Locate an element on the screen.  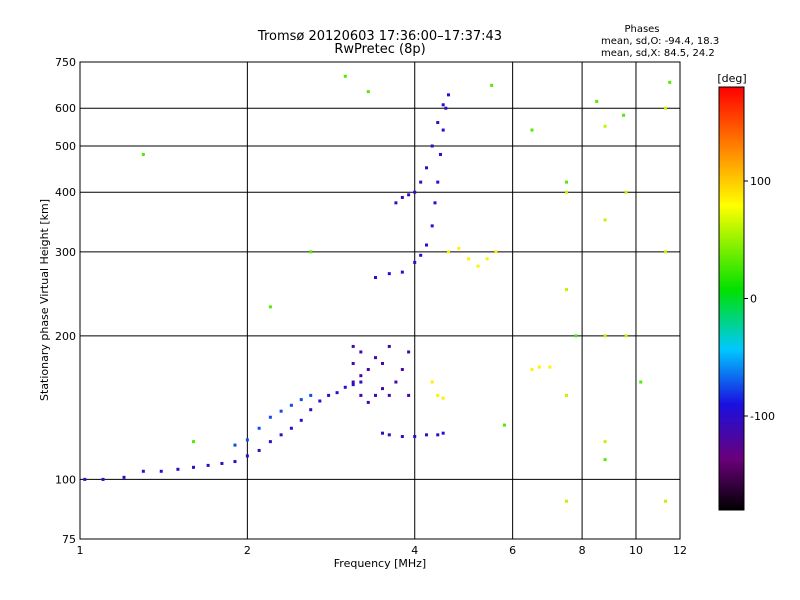
colorbar-ticks: 100 0 -100 is located at coordinates (759, 299).